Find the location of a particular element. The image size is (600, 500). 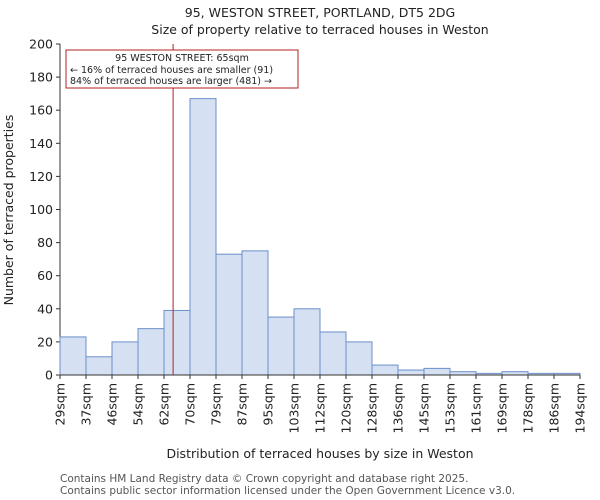

y-tick-label-120: 120 is located at coordinates (41, 176).